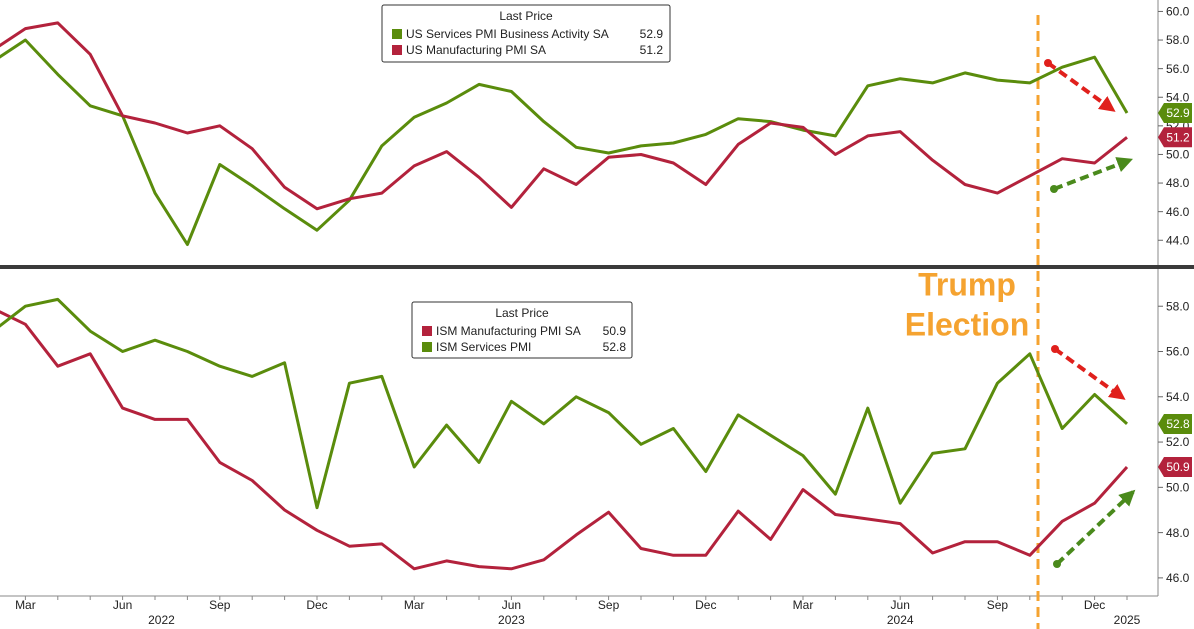 The image size is (1194, 629). What do you see at coordinates (507, 34) in the screenshot?
I see `legend-label: US Services PMI Business Activity SA` at bounding box center [507, 34].